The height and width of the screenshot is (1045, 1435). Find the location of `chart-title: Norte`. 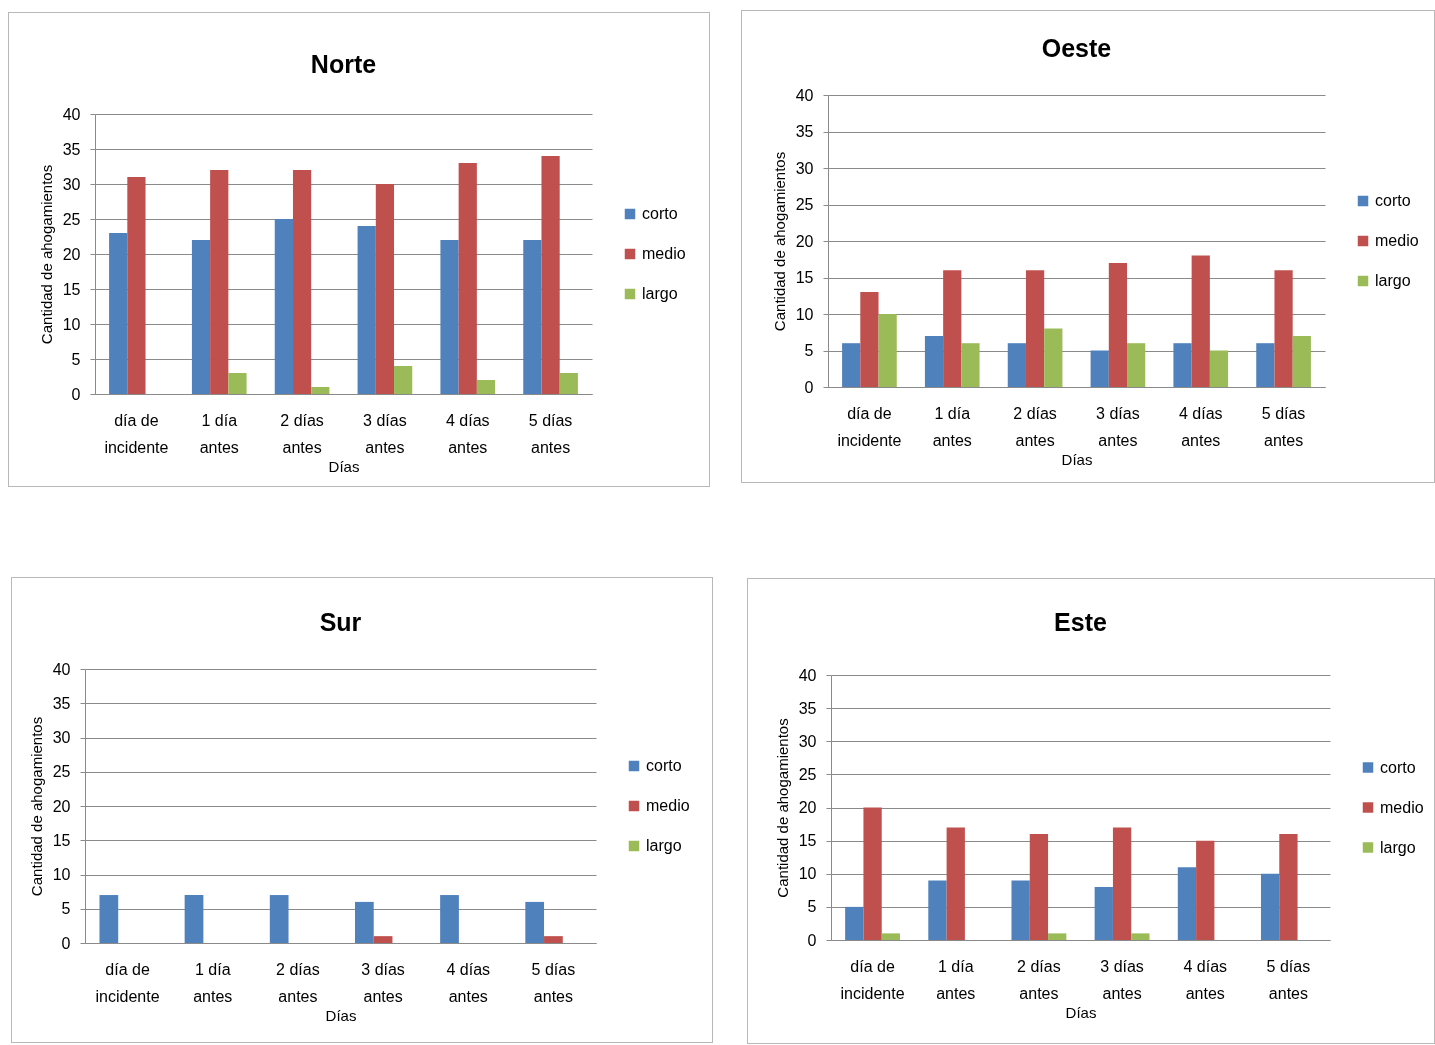

chart-title: Norte is located at coordinates (343, 64).